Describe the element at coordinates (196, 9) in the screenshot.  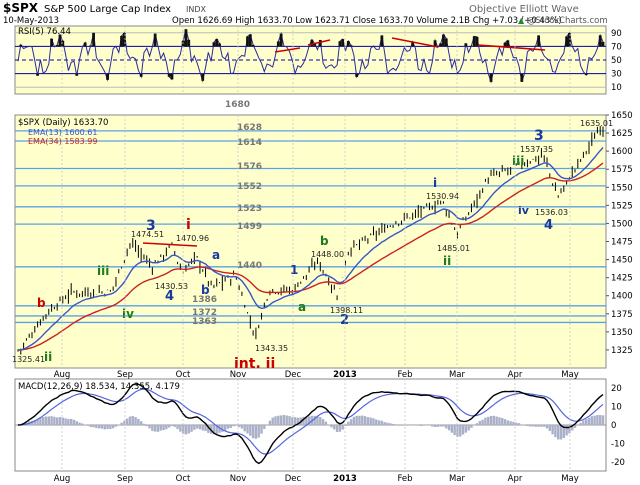
I see `exchange: INDX` at that location.